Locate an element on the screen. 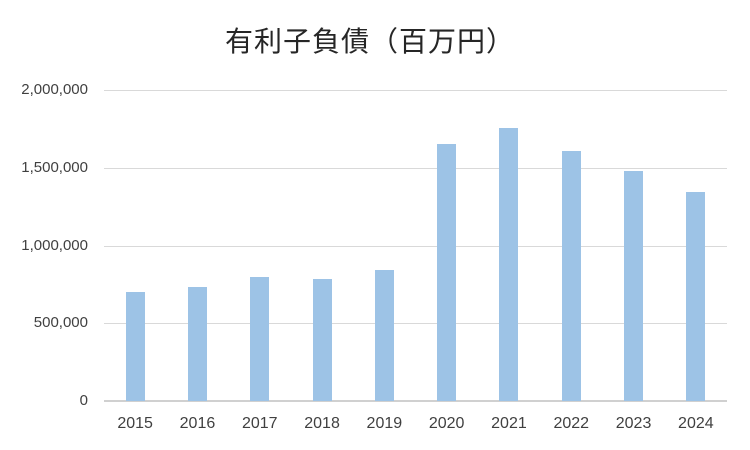 The height and width of the screenshot is (450, 750). bar-2023 is located at coordinates (634, 286).